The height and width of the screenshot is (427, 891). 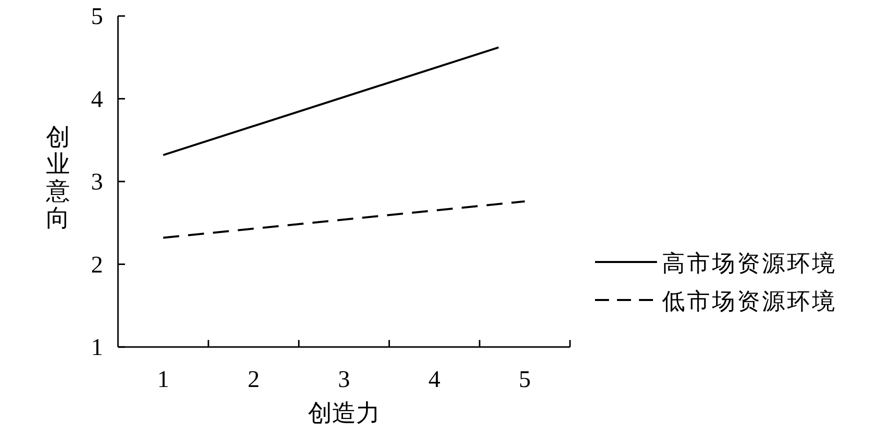 What do you see at coordinates (344, 380) in the screenshot?
I see `x-tick-label: 3` at bounding box center [344, 380].